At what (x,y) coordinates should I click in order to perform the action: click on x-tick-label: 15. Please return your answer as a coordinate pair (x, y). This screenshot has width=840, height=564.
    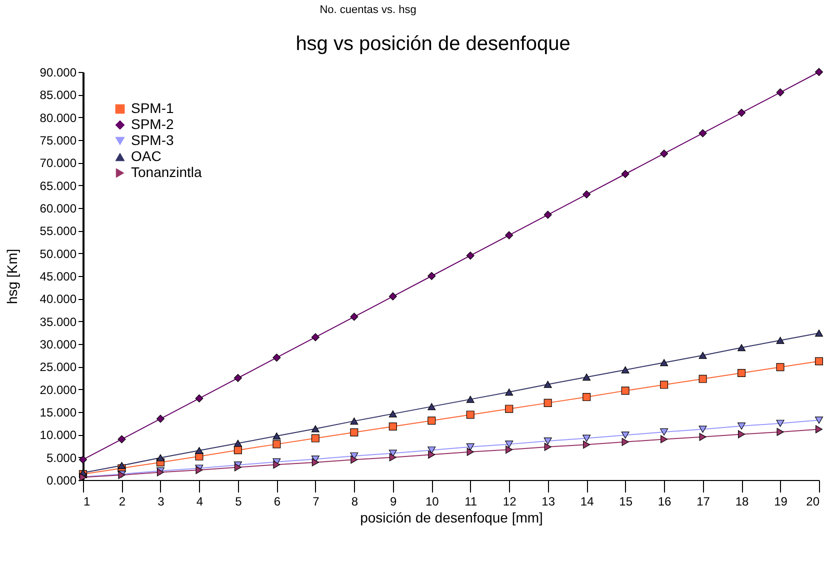
    Looking at the image, I should click on (626, 501).